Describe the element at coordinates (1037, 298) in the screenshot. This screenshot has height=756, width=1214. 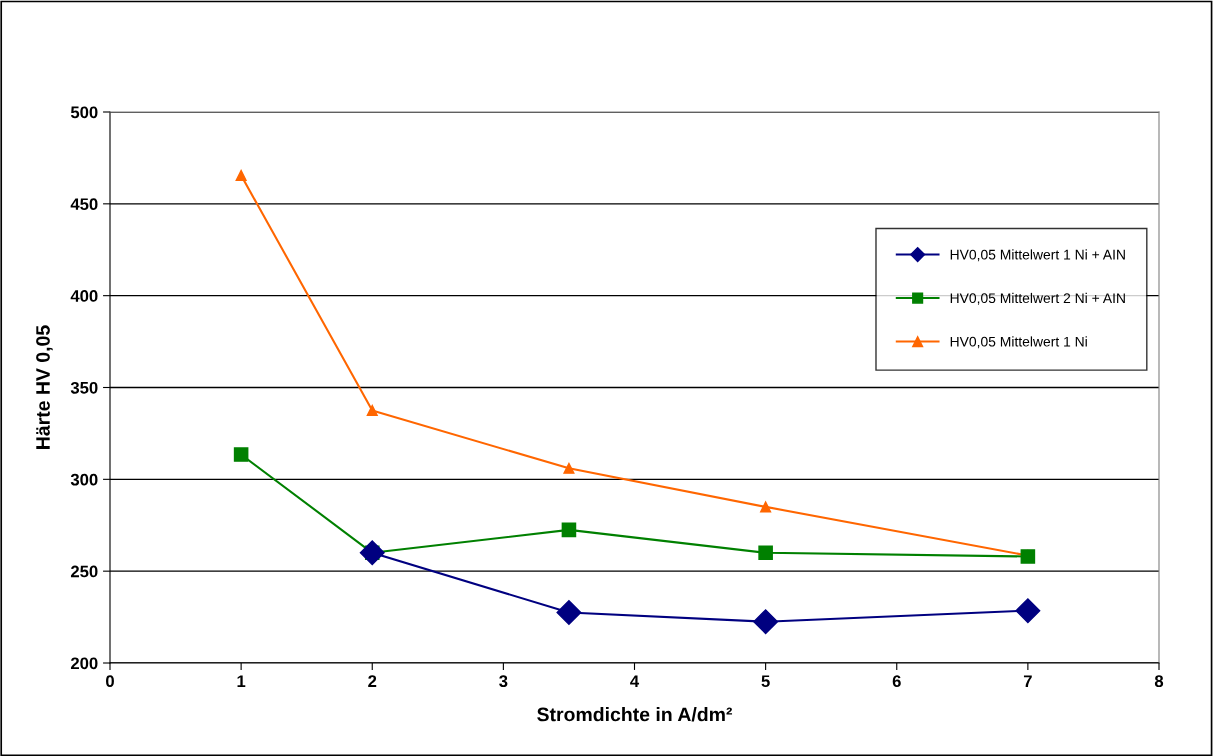
I see `legend-label: HV0,05 Mittelwert 2 Ni + AIN` at that location.